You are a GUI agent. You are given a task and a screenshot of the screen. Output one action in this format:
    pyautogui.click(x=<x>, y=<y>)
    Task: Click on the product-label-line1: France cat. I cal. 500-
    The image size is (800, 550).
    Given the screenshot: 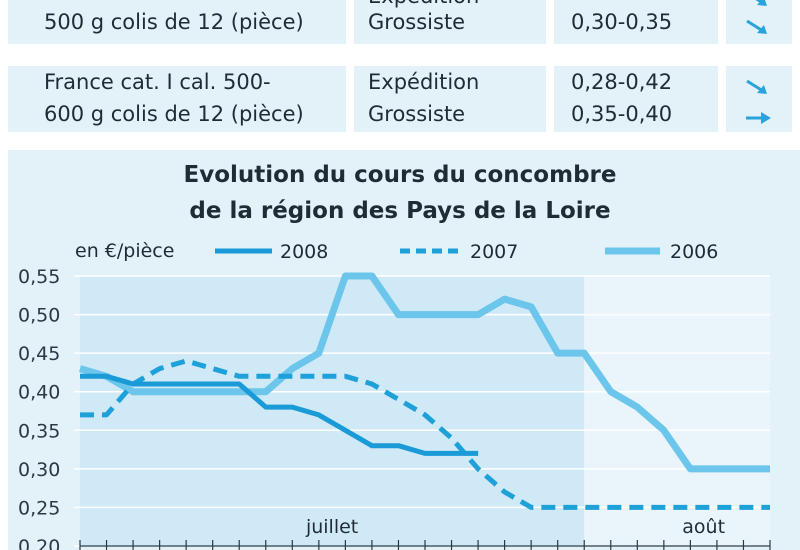 What is the action you would take?
    pyautogui.click(x=157, y=82)
    